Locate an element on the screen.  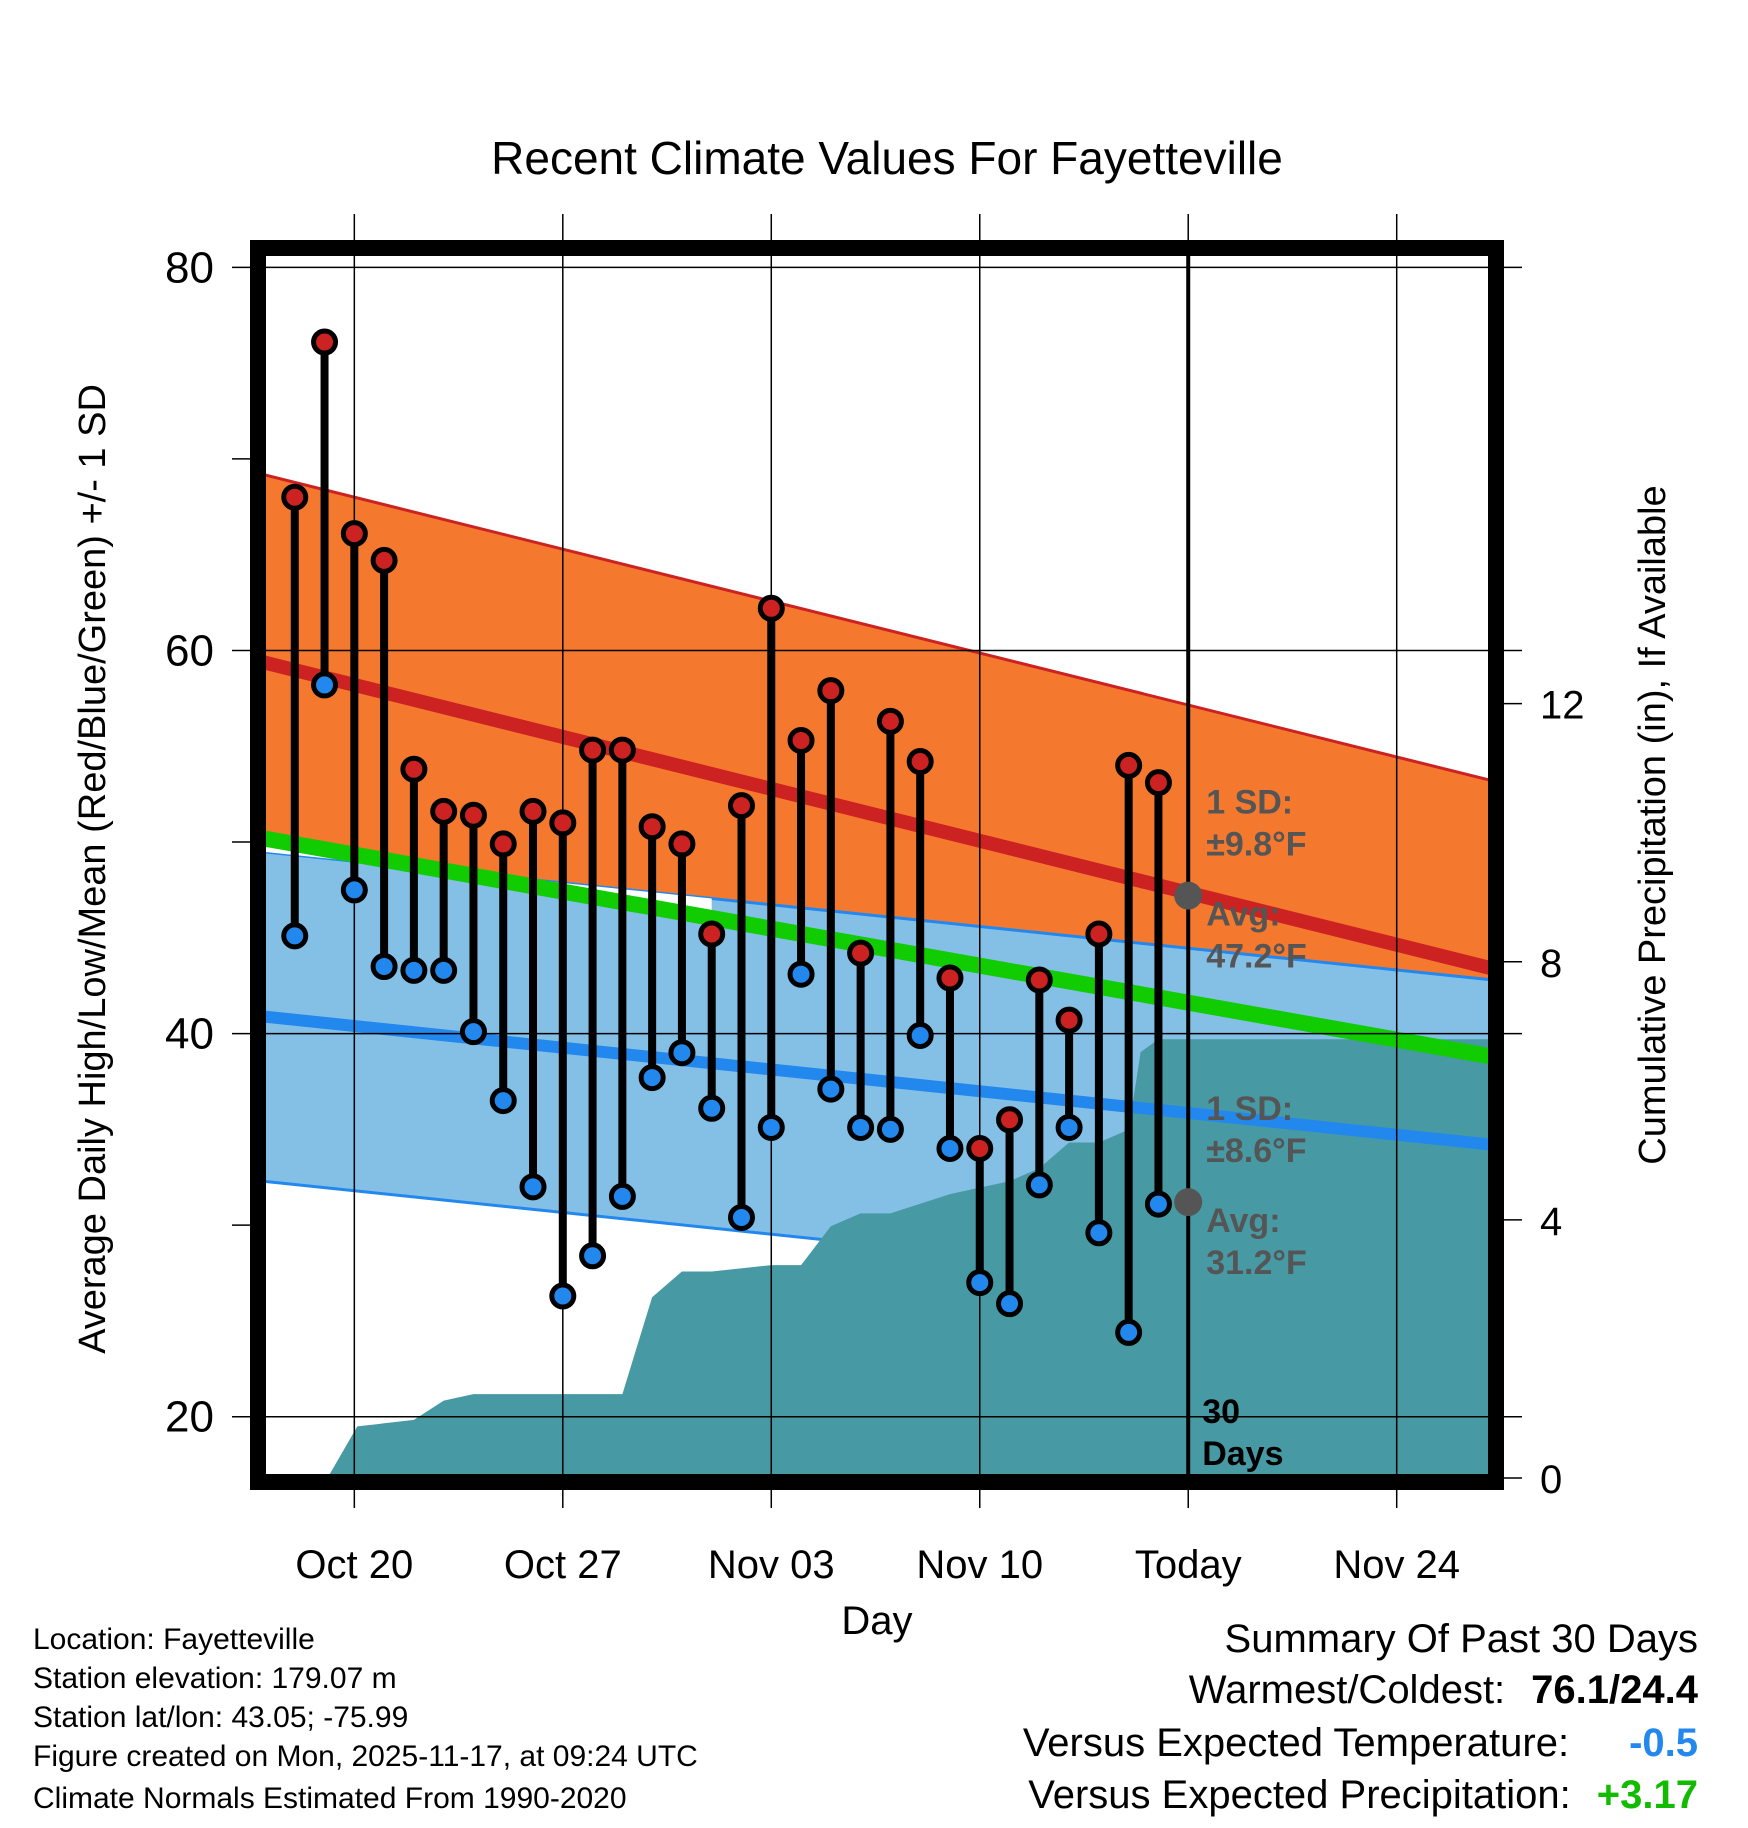
low-sd-label: 1 SD: is located at coordinates (1249, 1109).